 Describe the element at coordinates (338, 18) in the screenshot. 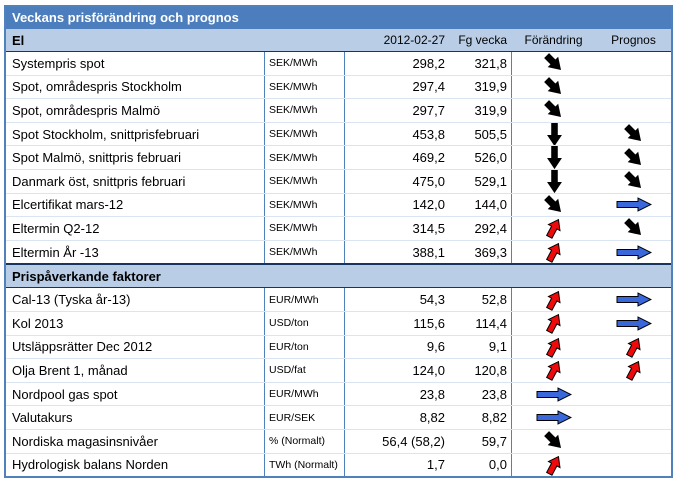

I see `table-title: Veckans prisförändring och prognos` at that location.